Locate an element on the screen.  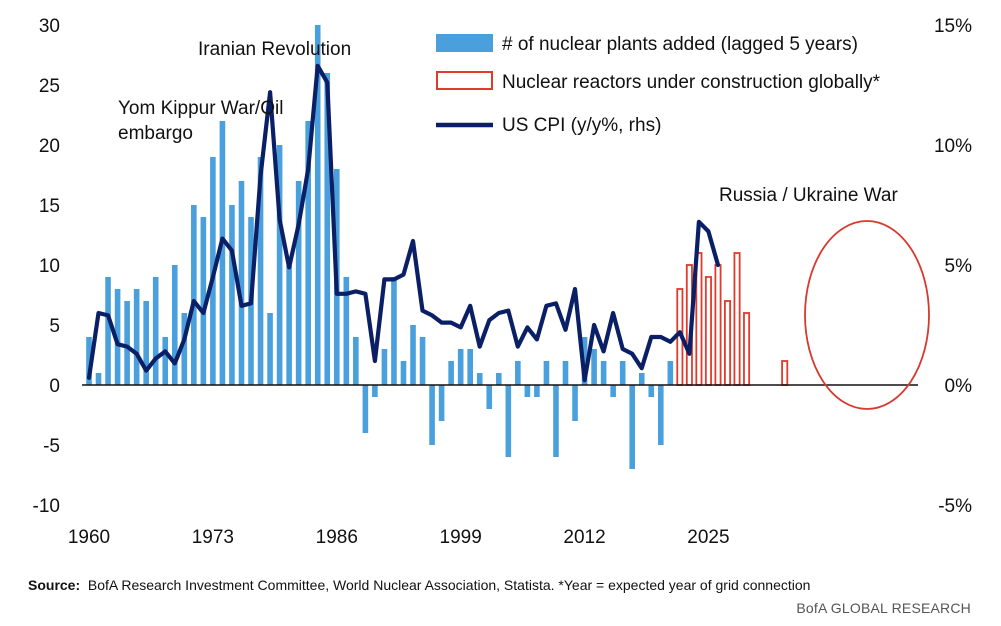
left-tick-label: -5 is located at coordinates (51, 446).